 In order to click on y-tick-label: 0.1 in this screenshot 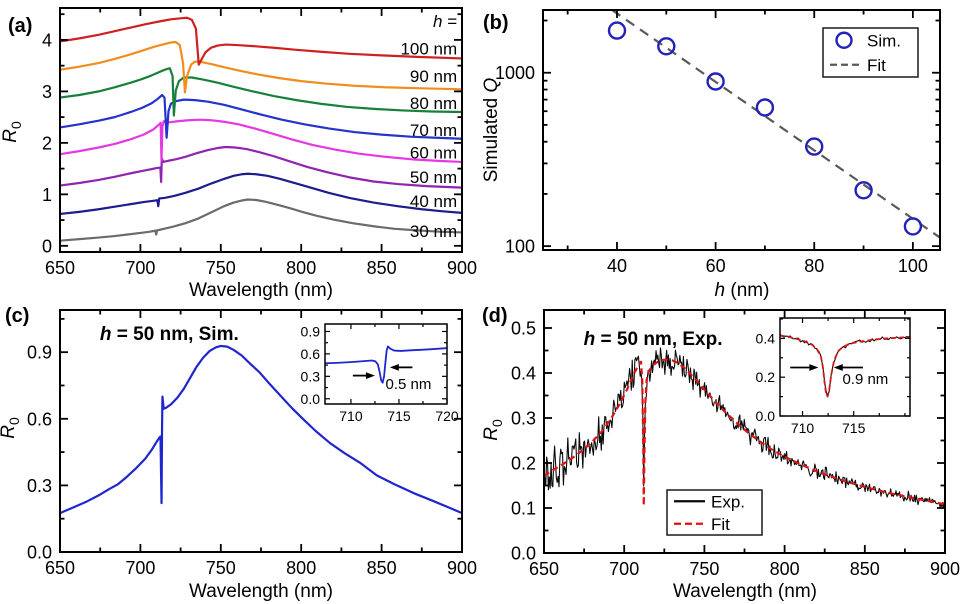, I will do `click(523, 508)`.